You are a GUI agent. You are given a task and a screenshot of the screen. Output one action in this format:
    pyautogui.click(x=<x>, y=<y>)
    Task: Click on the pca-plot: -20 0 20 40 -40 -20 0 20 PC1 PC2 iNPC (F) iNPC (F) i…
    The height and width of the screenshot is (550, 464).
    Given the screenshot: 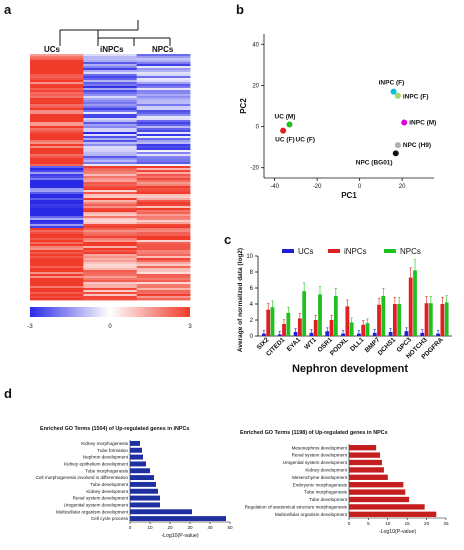 What is the action you would take?
    pyautogui.click(x=337, y=117)
    